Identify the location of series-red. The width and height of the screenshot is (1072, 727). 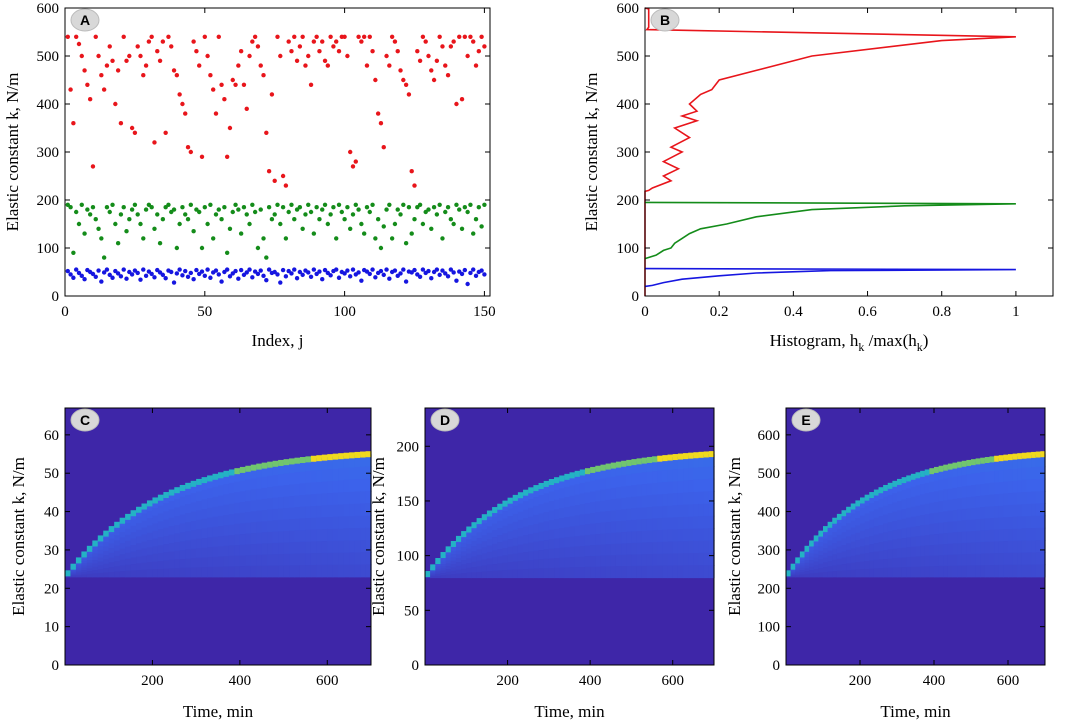
(276, 111).